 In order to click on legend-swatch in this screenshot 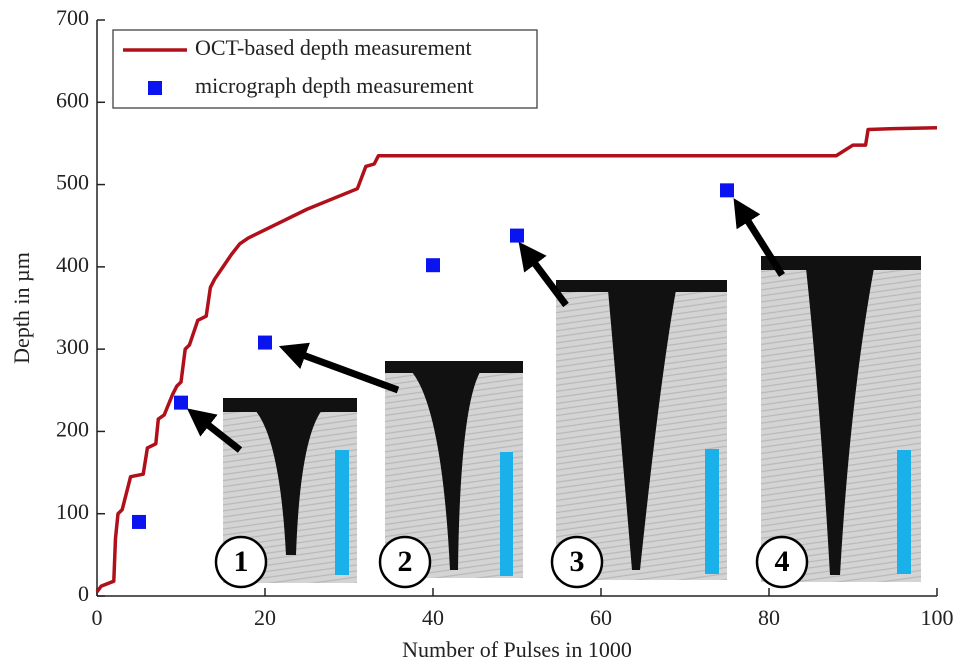, I will do `click(155, 88)`.